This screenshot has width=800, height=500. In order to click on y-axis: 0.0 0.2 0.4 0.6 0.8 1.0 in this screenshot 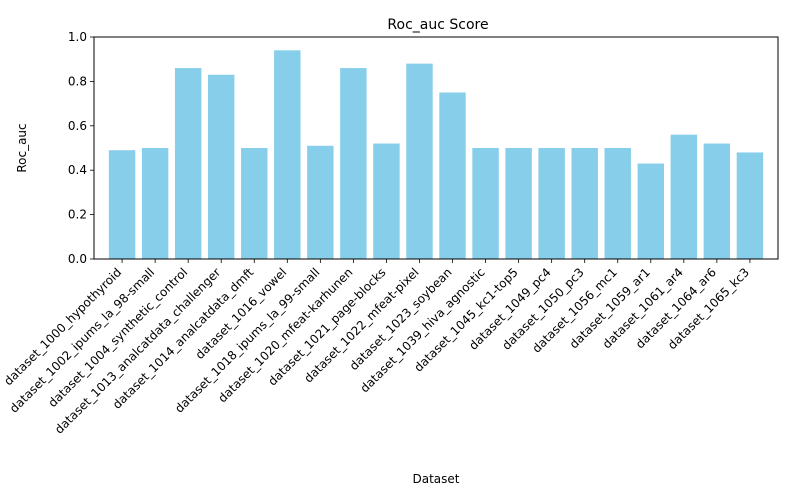, I will do `click(81, 148)`.